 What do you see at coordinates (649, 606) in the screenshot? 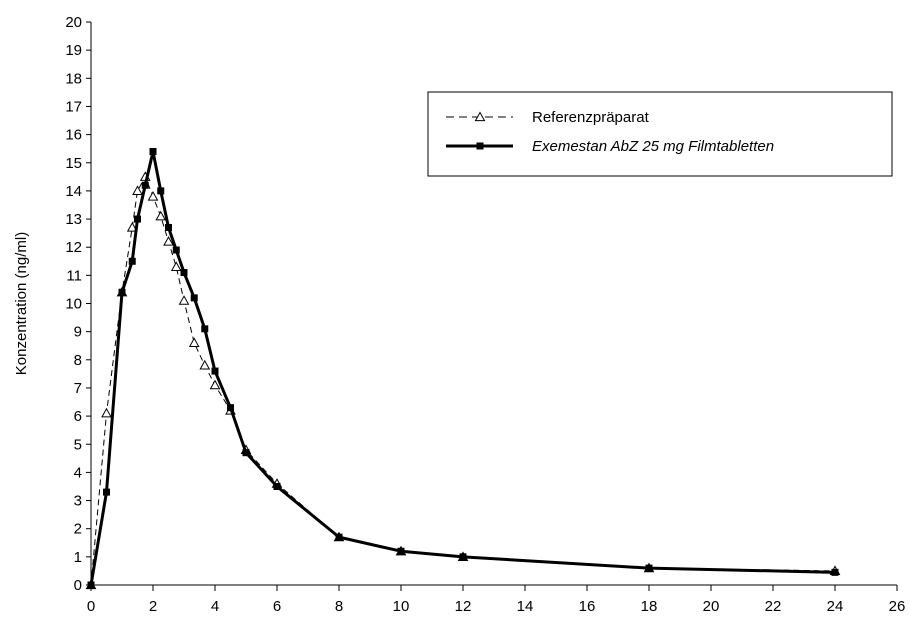
I see `x-tick-label: 18` at bounding box center [649, 606].